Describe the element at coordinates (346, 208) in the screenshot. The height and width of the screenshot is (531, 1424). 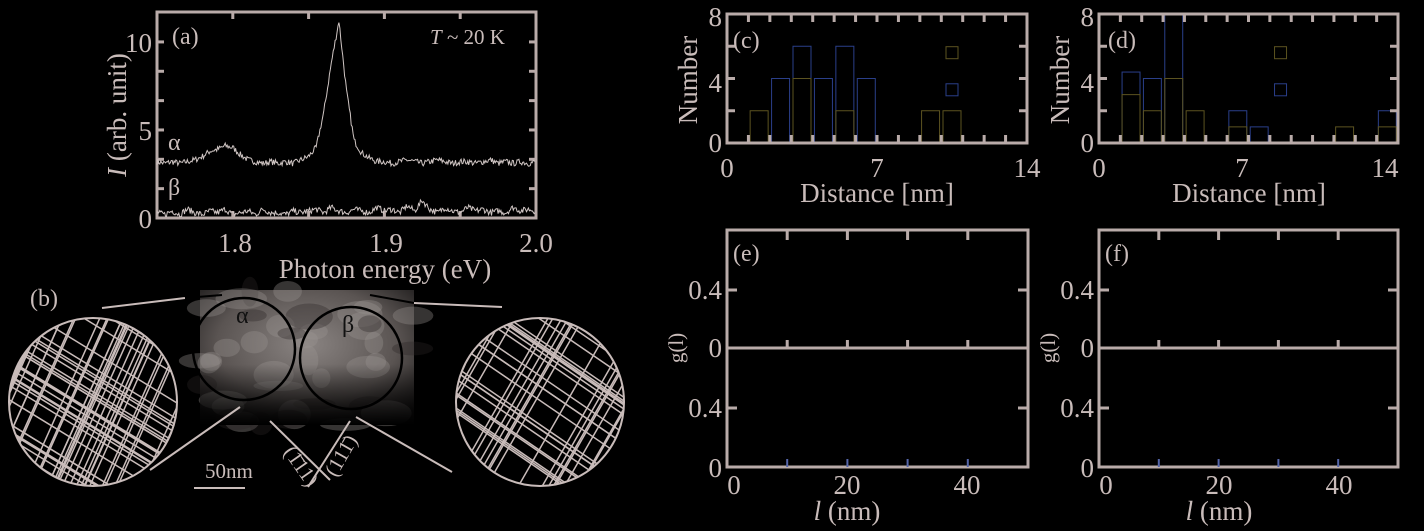
I see `series-beta-line` at that location.